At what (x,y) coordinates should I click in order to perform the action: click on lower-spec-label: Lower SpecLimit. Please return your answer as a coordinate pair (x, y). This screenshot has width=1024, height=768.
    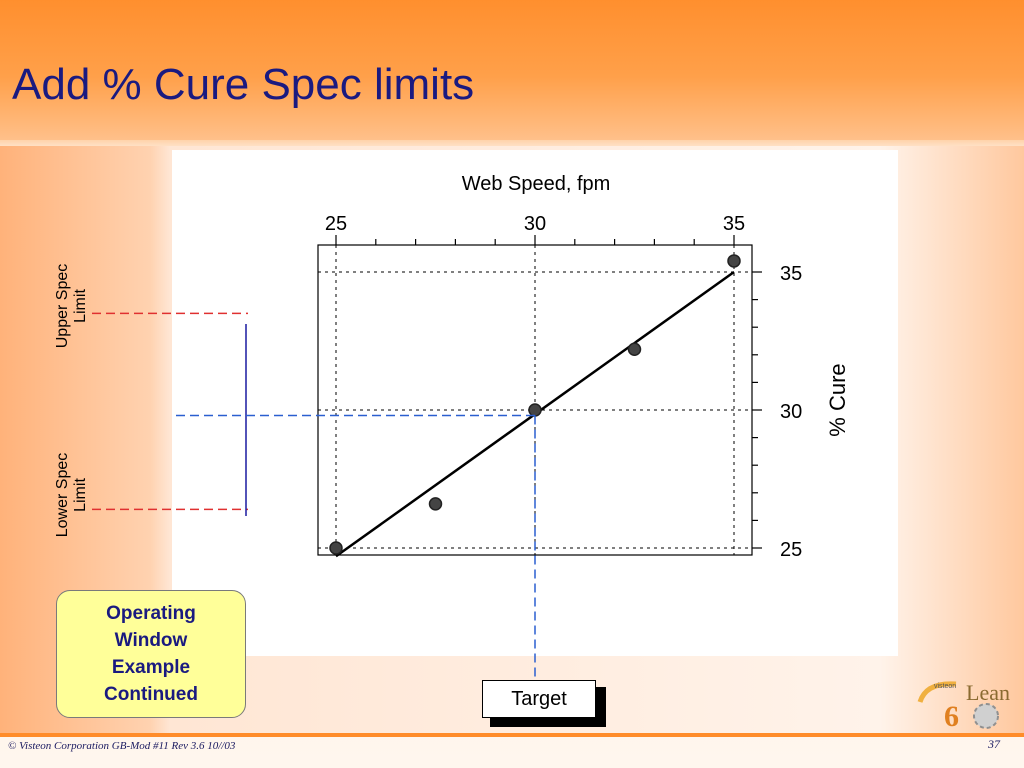
    Looking at the image, I should click on (71, 495).